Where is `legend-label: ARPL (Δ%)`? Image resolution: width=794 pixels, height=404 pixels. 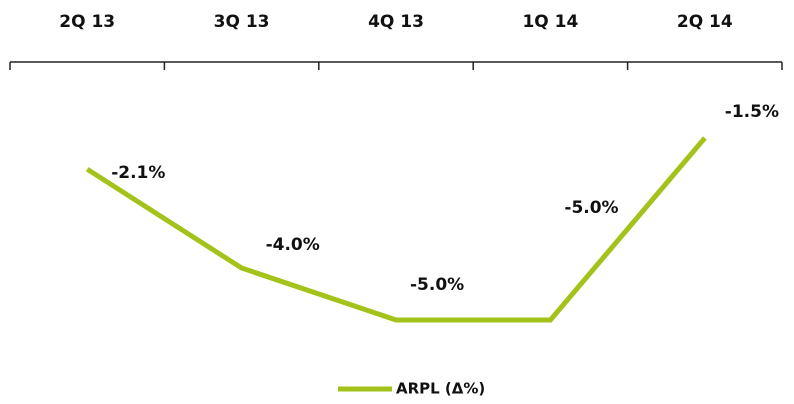 legend-label: ARPL (Δ%) is located at coordinates (440, 389).